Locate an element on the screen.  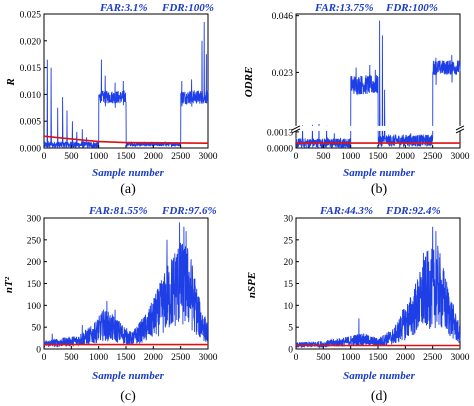
far-label-a: FAR:3.1% is located at coordinates (123, 8).